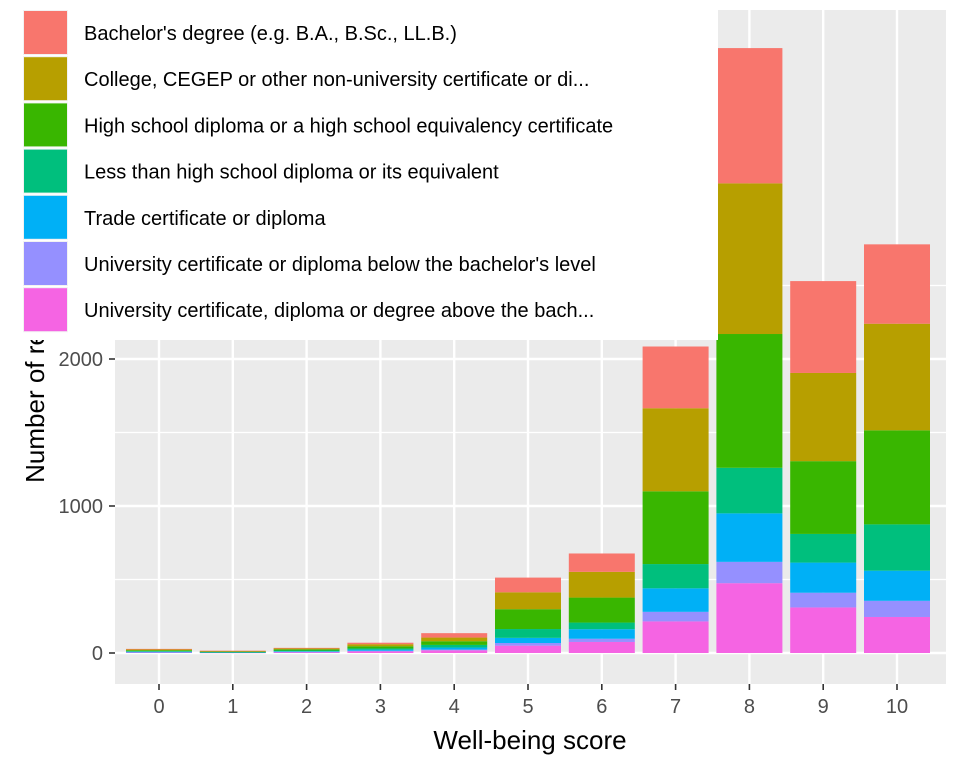  What do you see at coordinates (675, 528) in the screenshot?
I see `bar-segment-7-s4` at bounding box center [675, 528].